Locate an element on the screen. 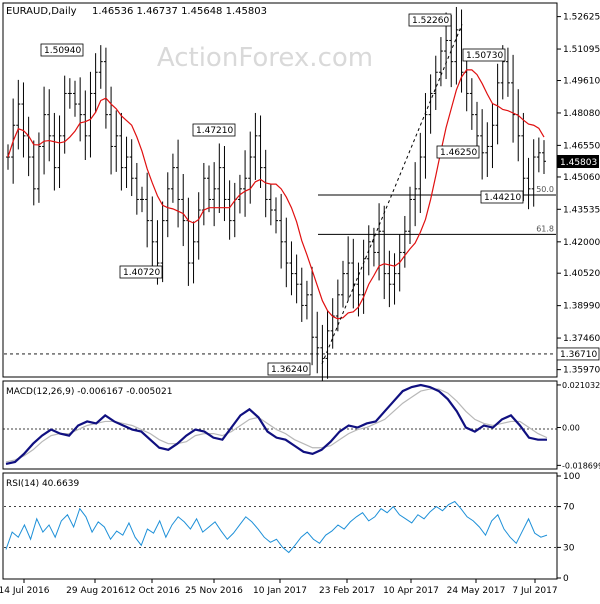  price-tick-label: 1.45060 is located at coordinates (581, 178).